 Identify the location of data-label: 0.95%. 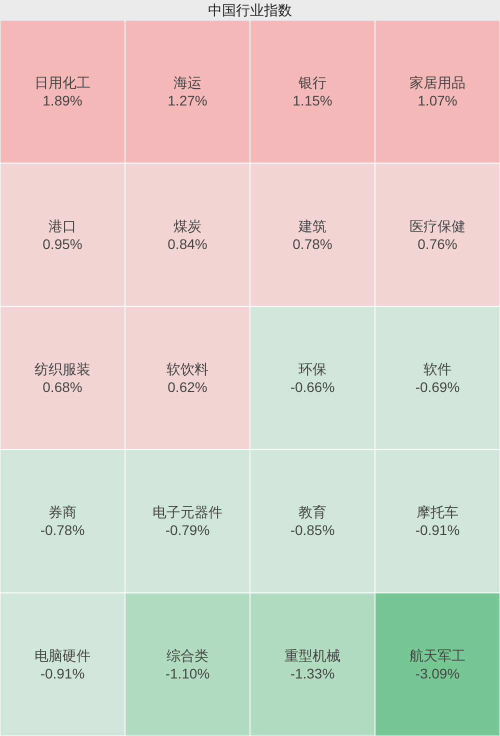
(62, 244).